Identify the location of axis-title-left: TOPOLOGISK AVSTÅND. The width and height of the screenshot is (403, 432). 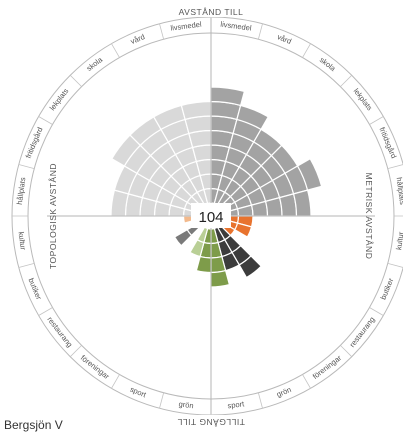
(53, 216).